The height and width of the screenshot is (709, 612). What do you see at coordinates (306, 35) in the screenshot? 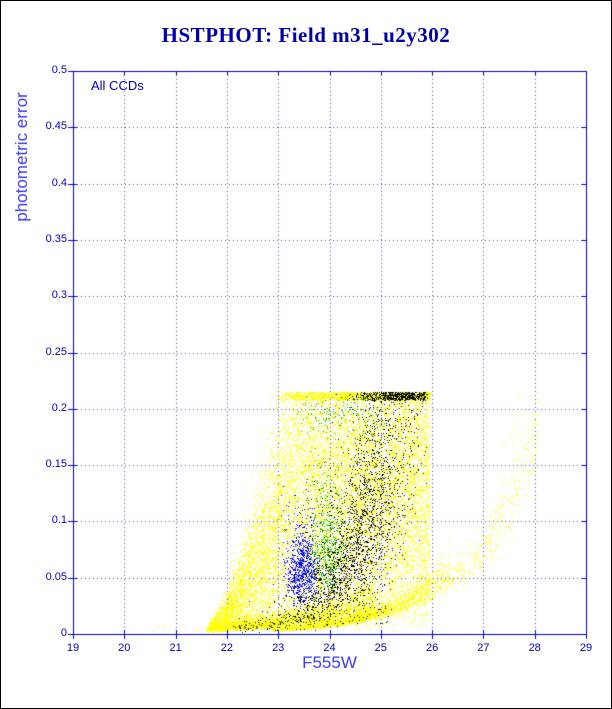
I see `chart-title: HSTPHOT: Field m31_u2y302` at bounding box center [306, 35].